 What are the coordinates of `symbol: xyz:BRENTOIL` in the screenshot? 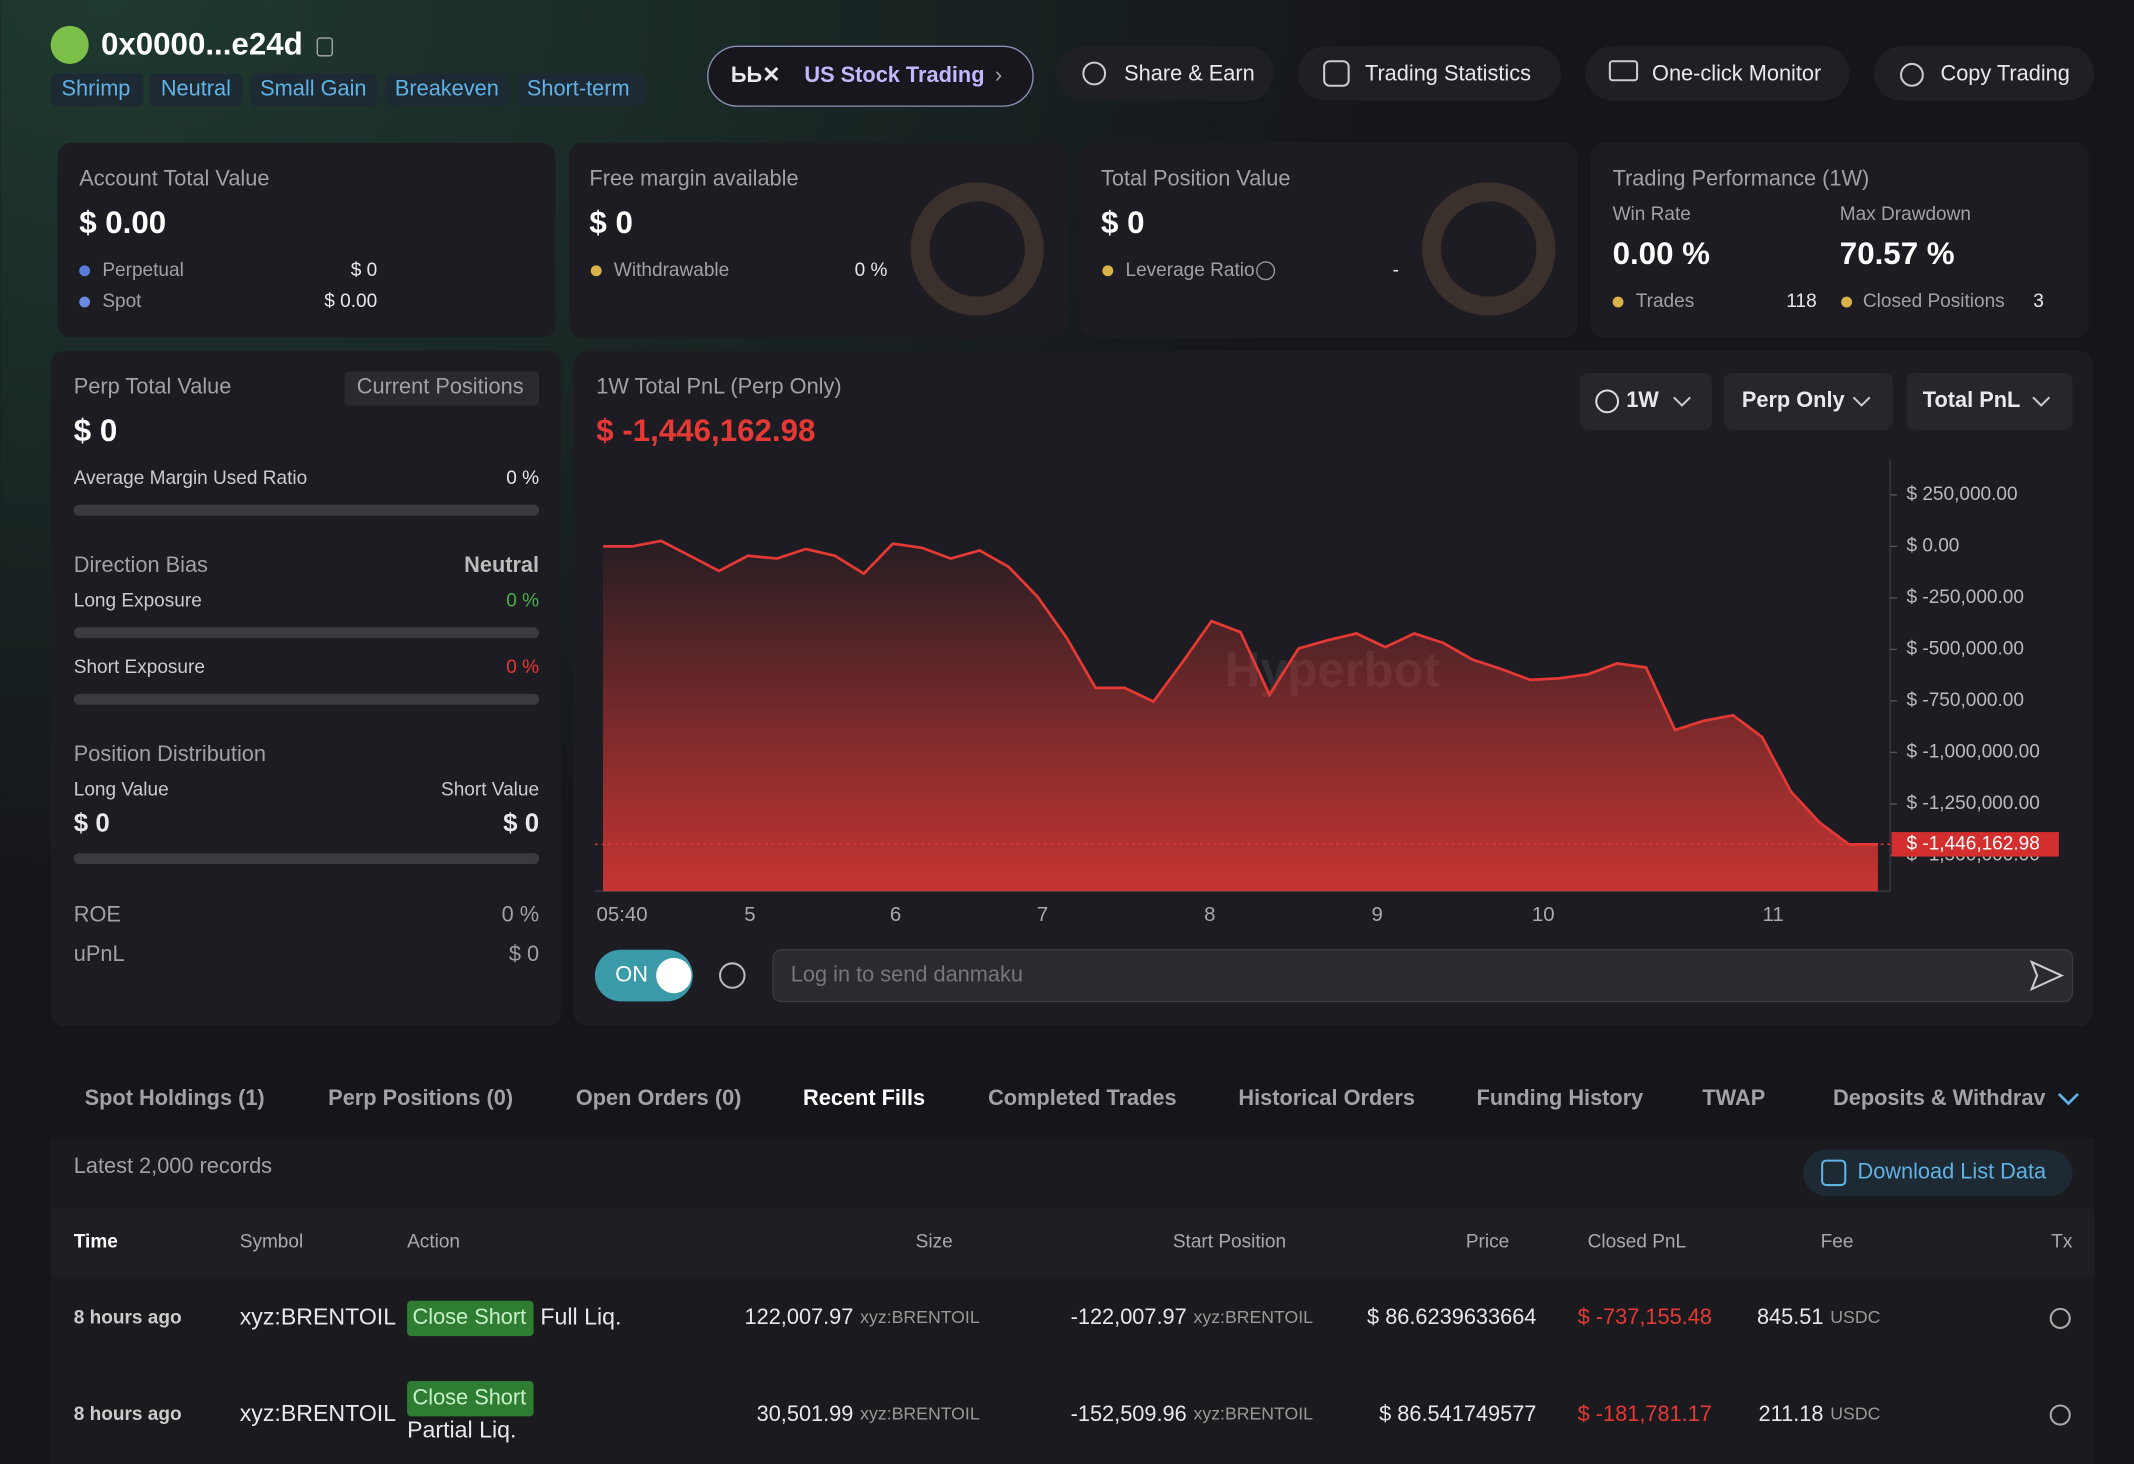 It's located at (318, 1317).